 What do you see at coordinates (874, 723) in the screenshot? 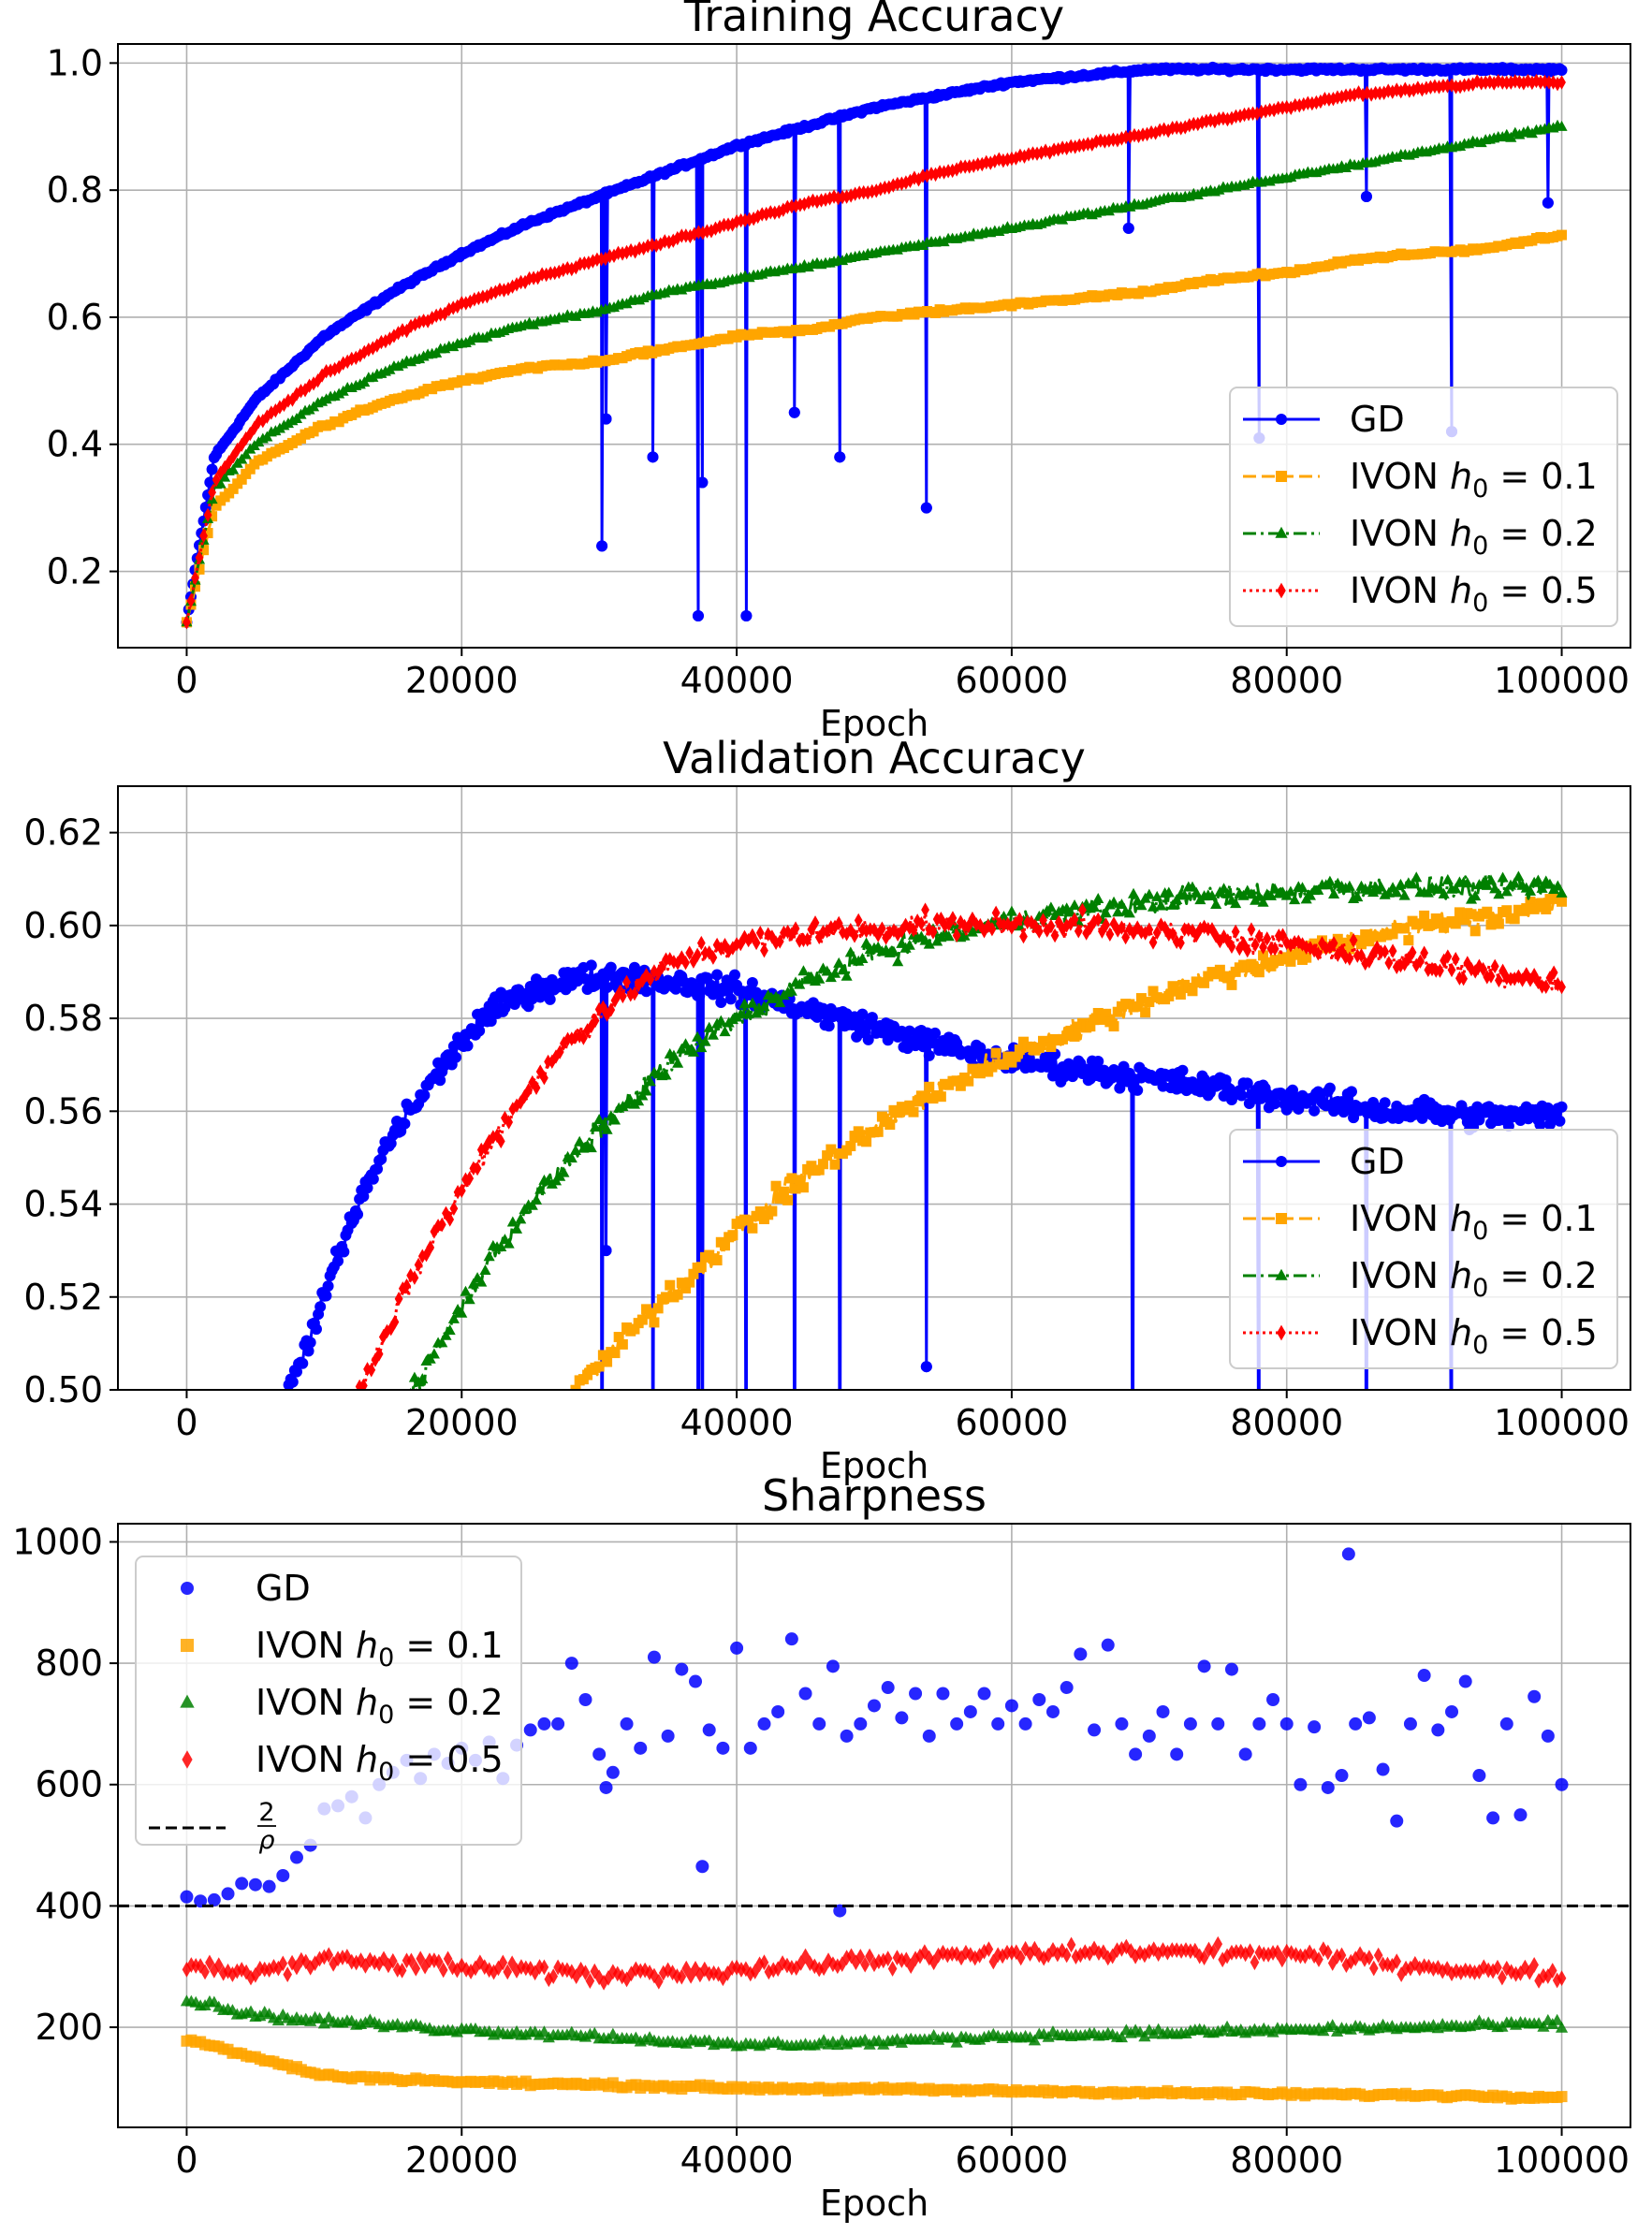
I see `x-axis-label: Epoch` at bounding box center [874, 723].